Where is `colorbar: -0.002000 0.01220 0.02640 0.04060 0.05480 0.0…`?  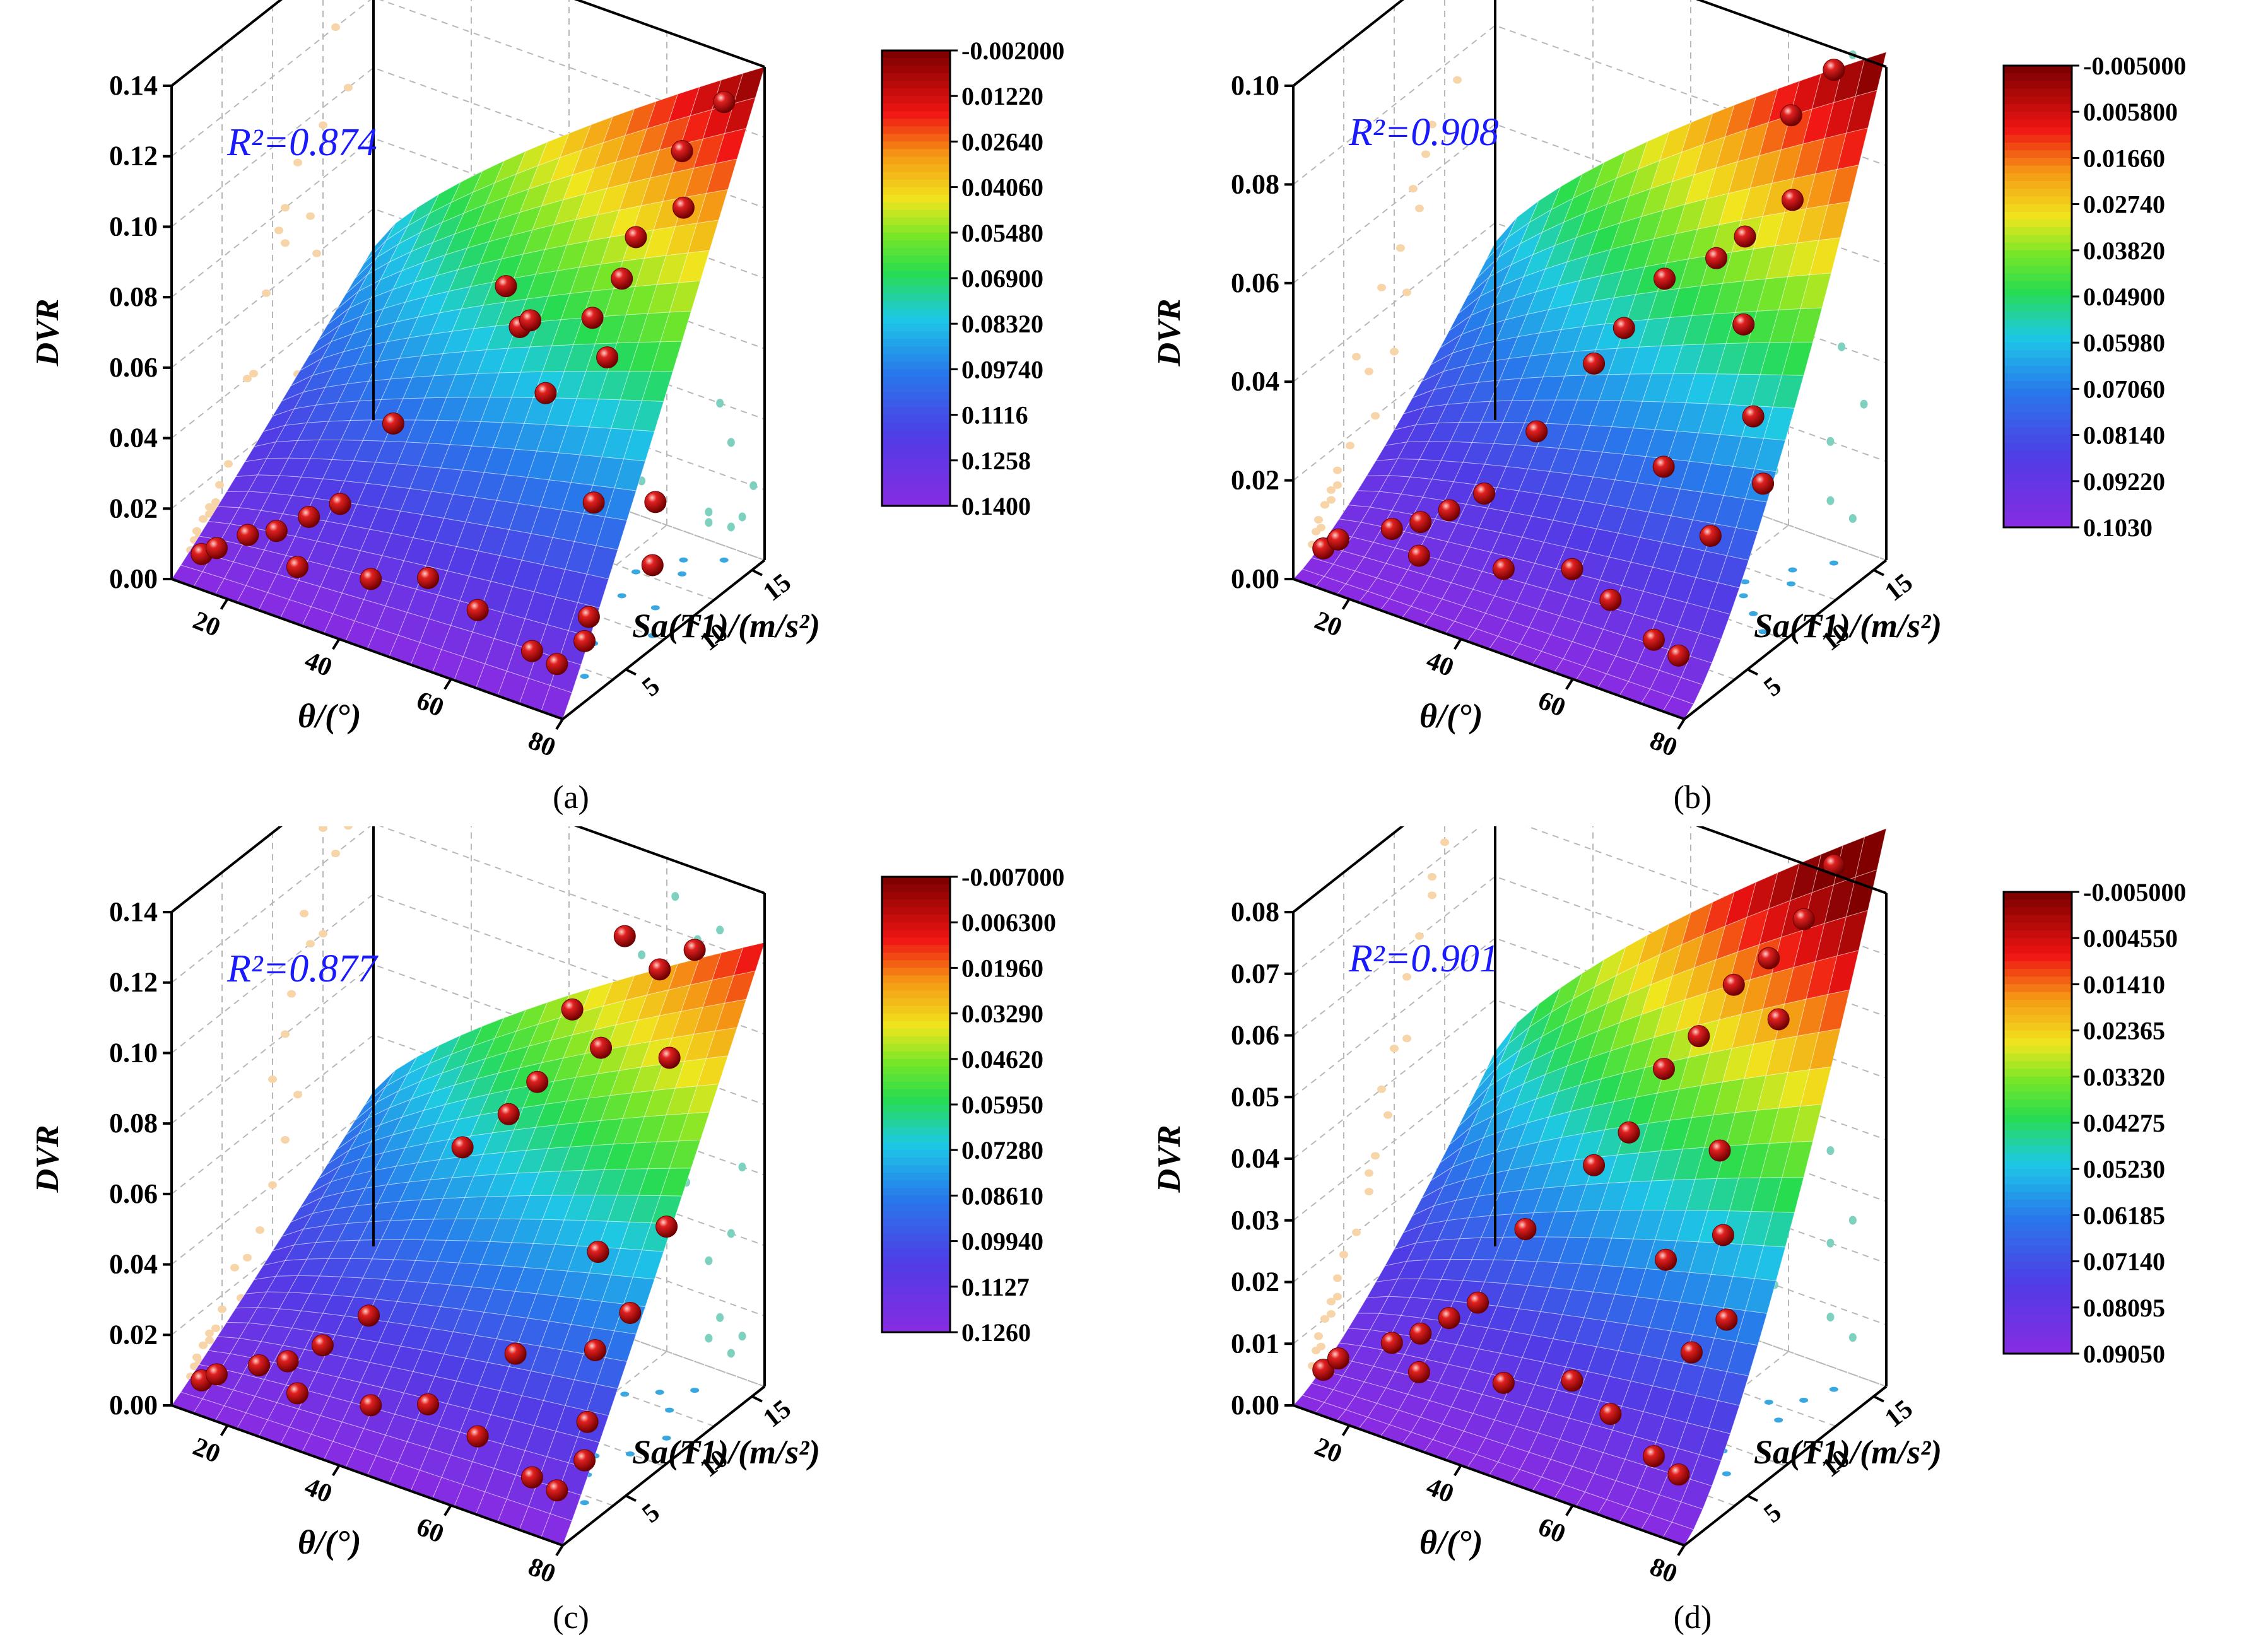 colorbar: -0.002000 0.01220 0.02640 0.04060 0.05480 0.0… is located at coordinates (972, 278).